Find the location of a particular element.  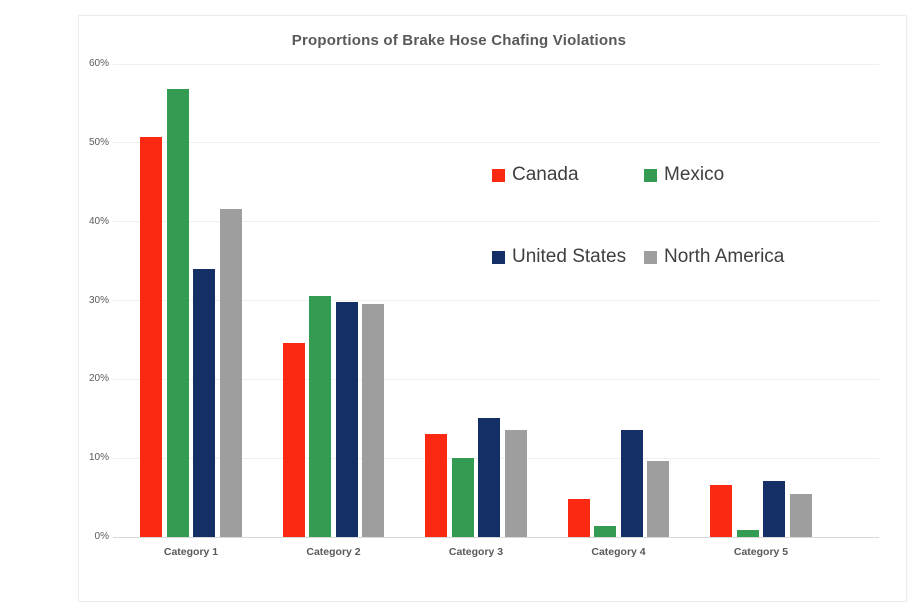

y-axis-tick-label: 30% is located at coordinates (98, 300).